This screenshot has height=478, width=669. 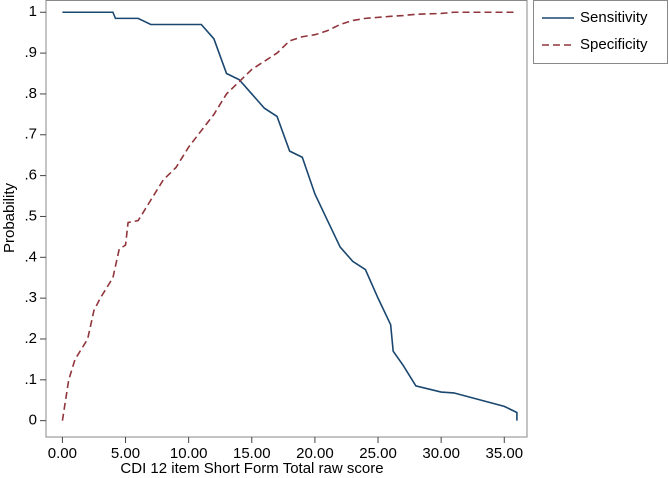 What do you see at coordinates (441, 453) in the screenshot?
I see `x-tick-label: 30.00` at bounding box center [441, 453].